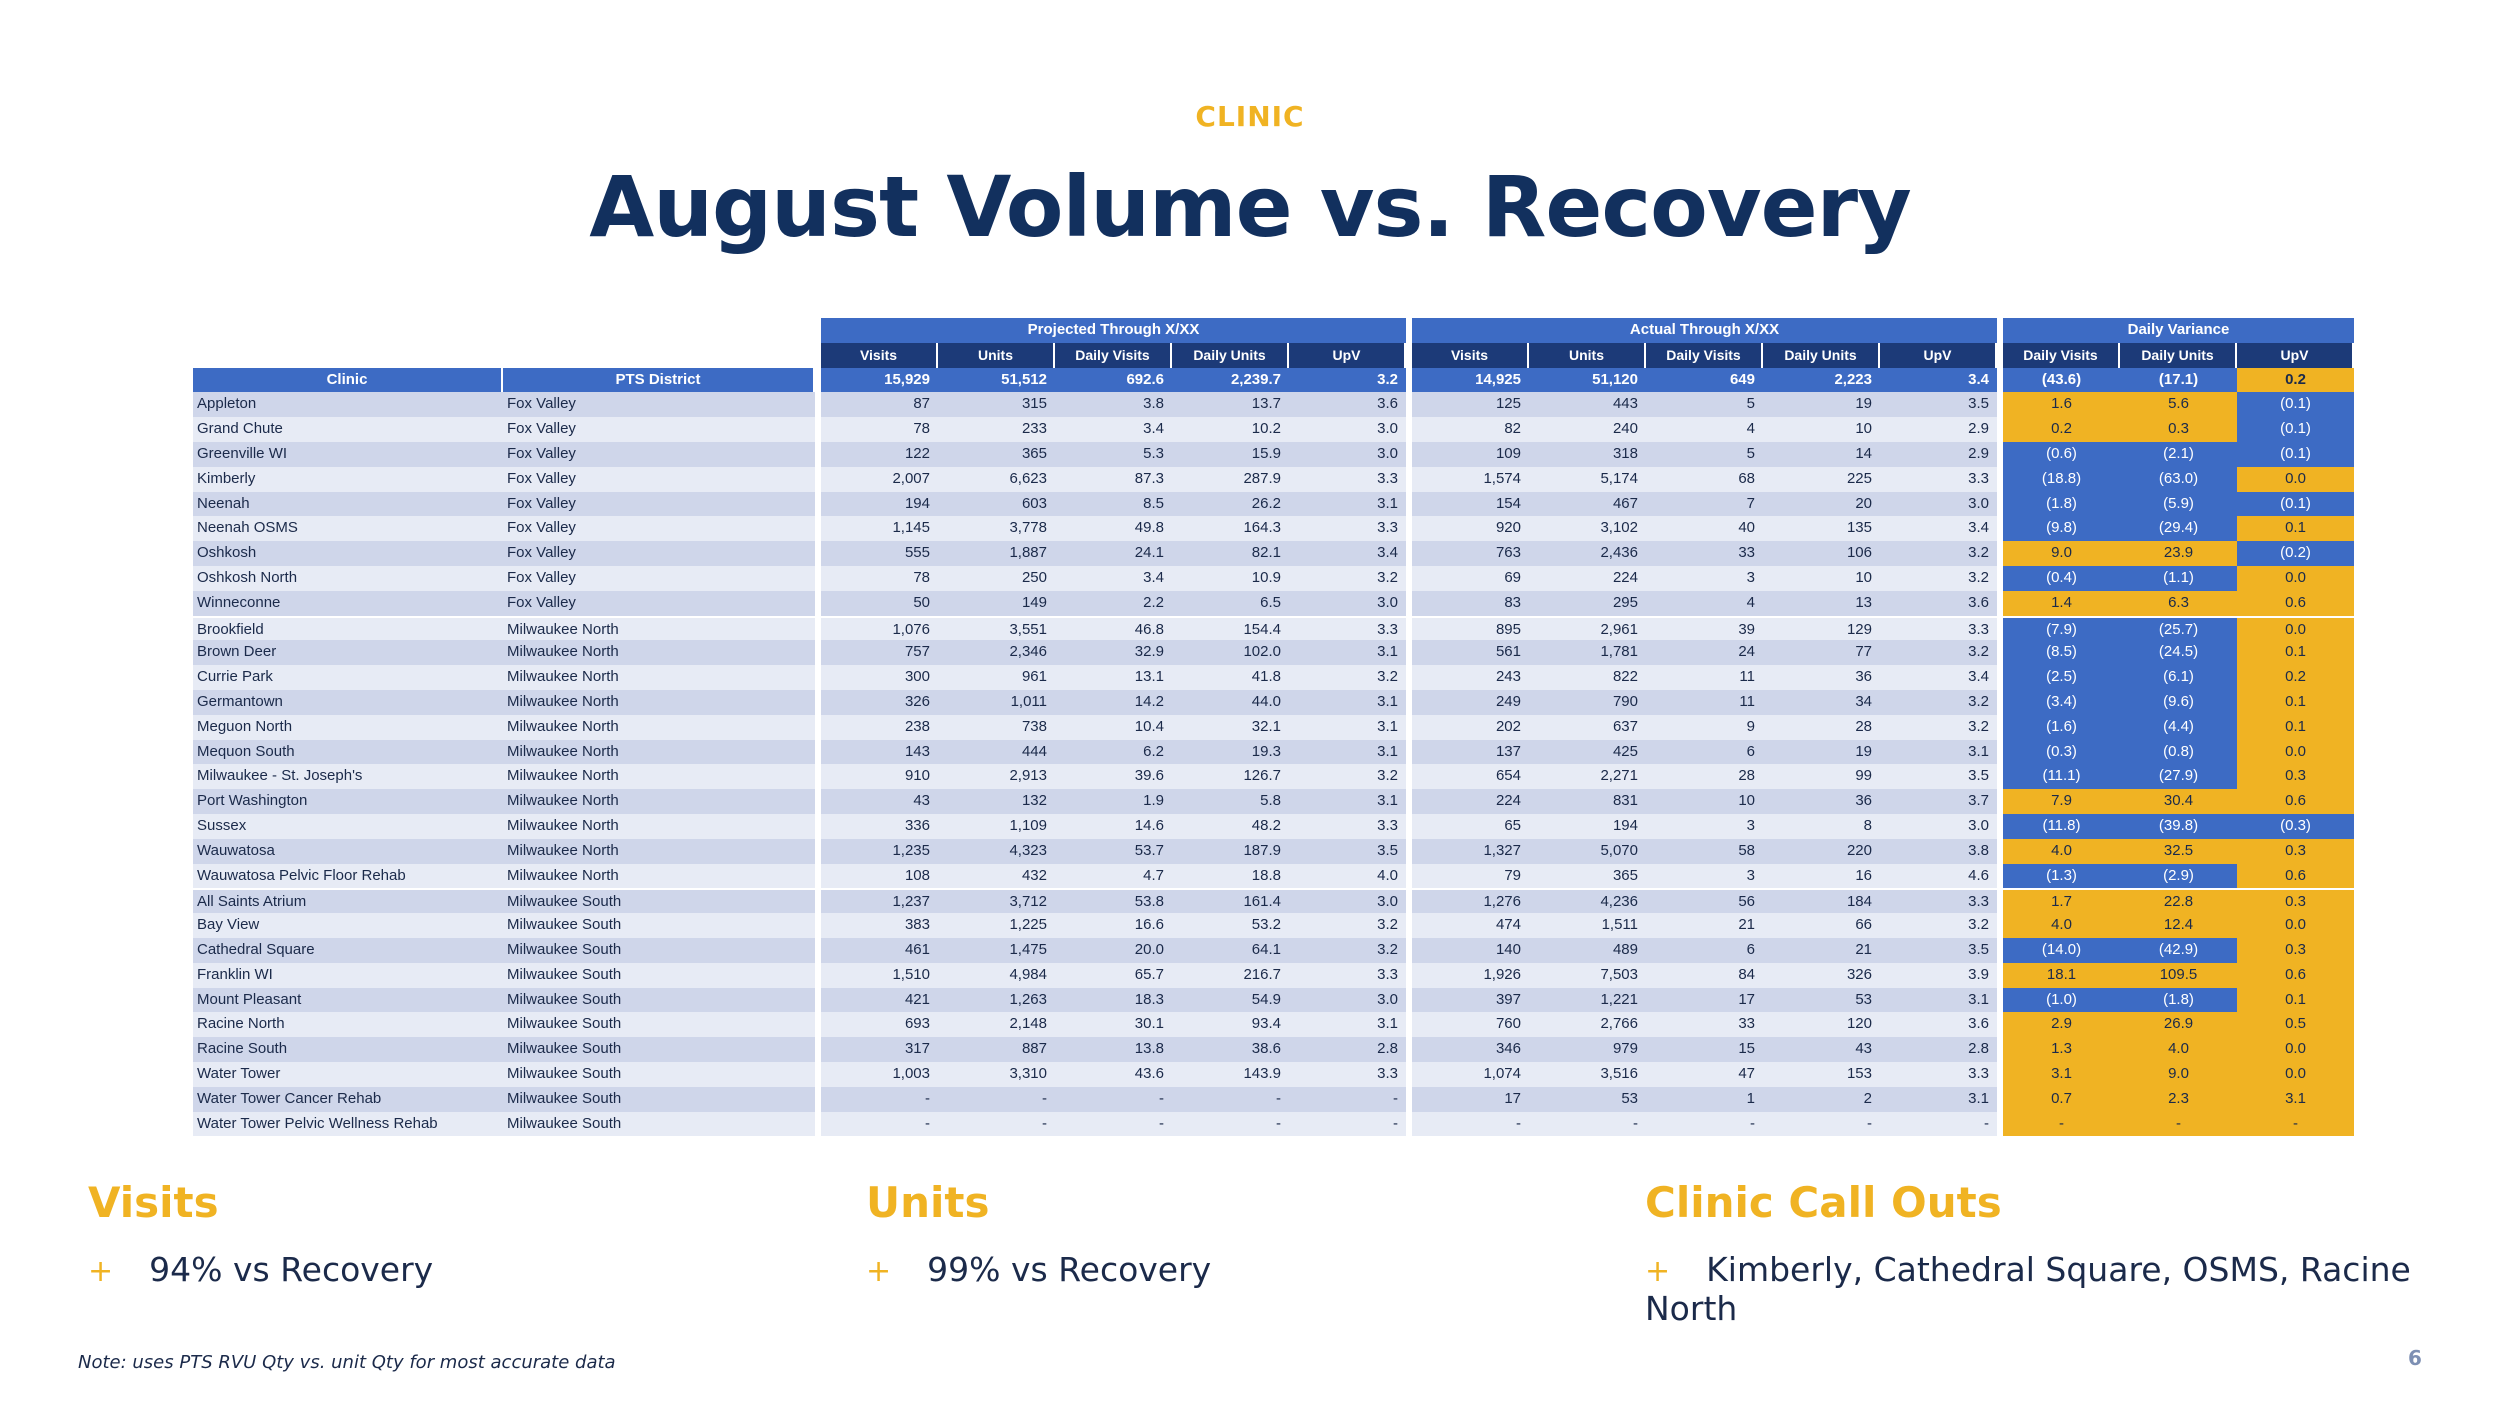  I want to click on cell-projected-3: 5.8, so click(1230, 801).